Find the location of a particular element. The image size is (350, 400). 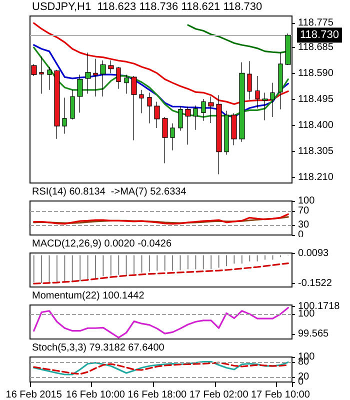

y-tick-label: 118.590 is located at coordinates (316, 73).